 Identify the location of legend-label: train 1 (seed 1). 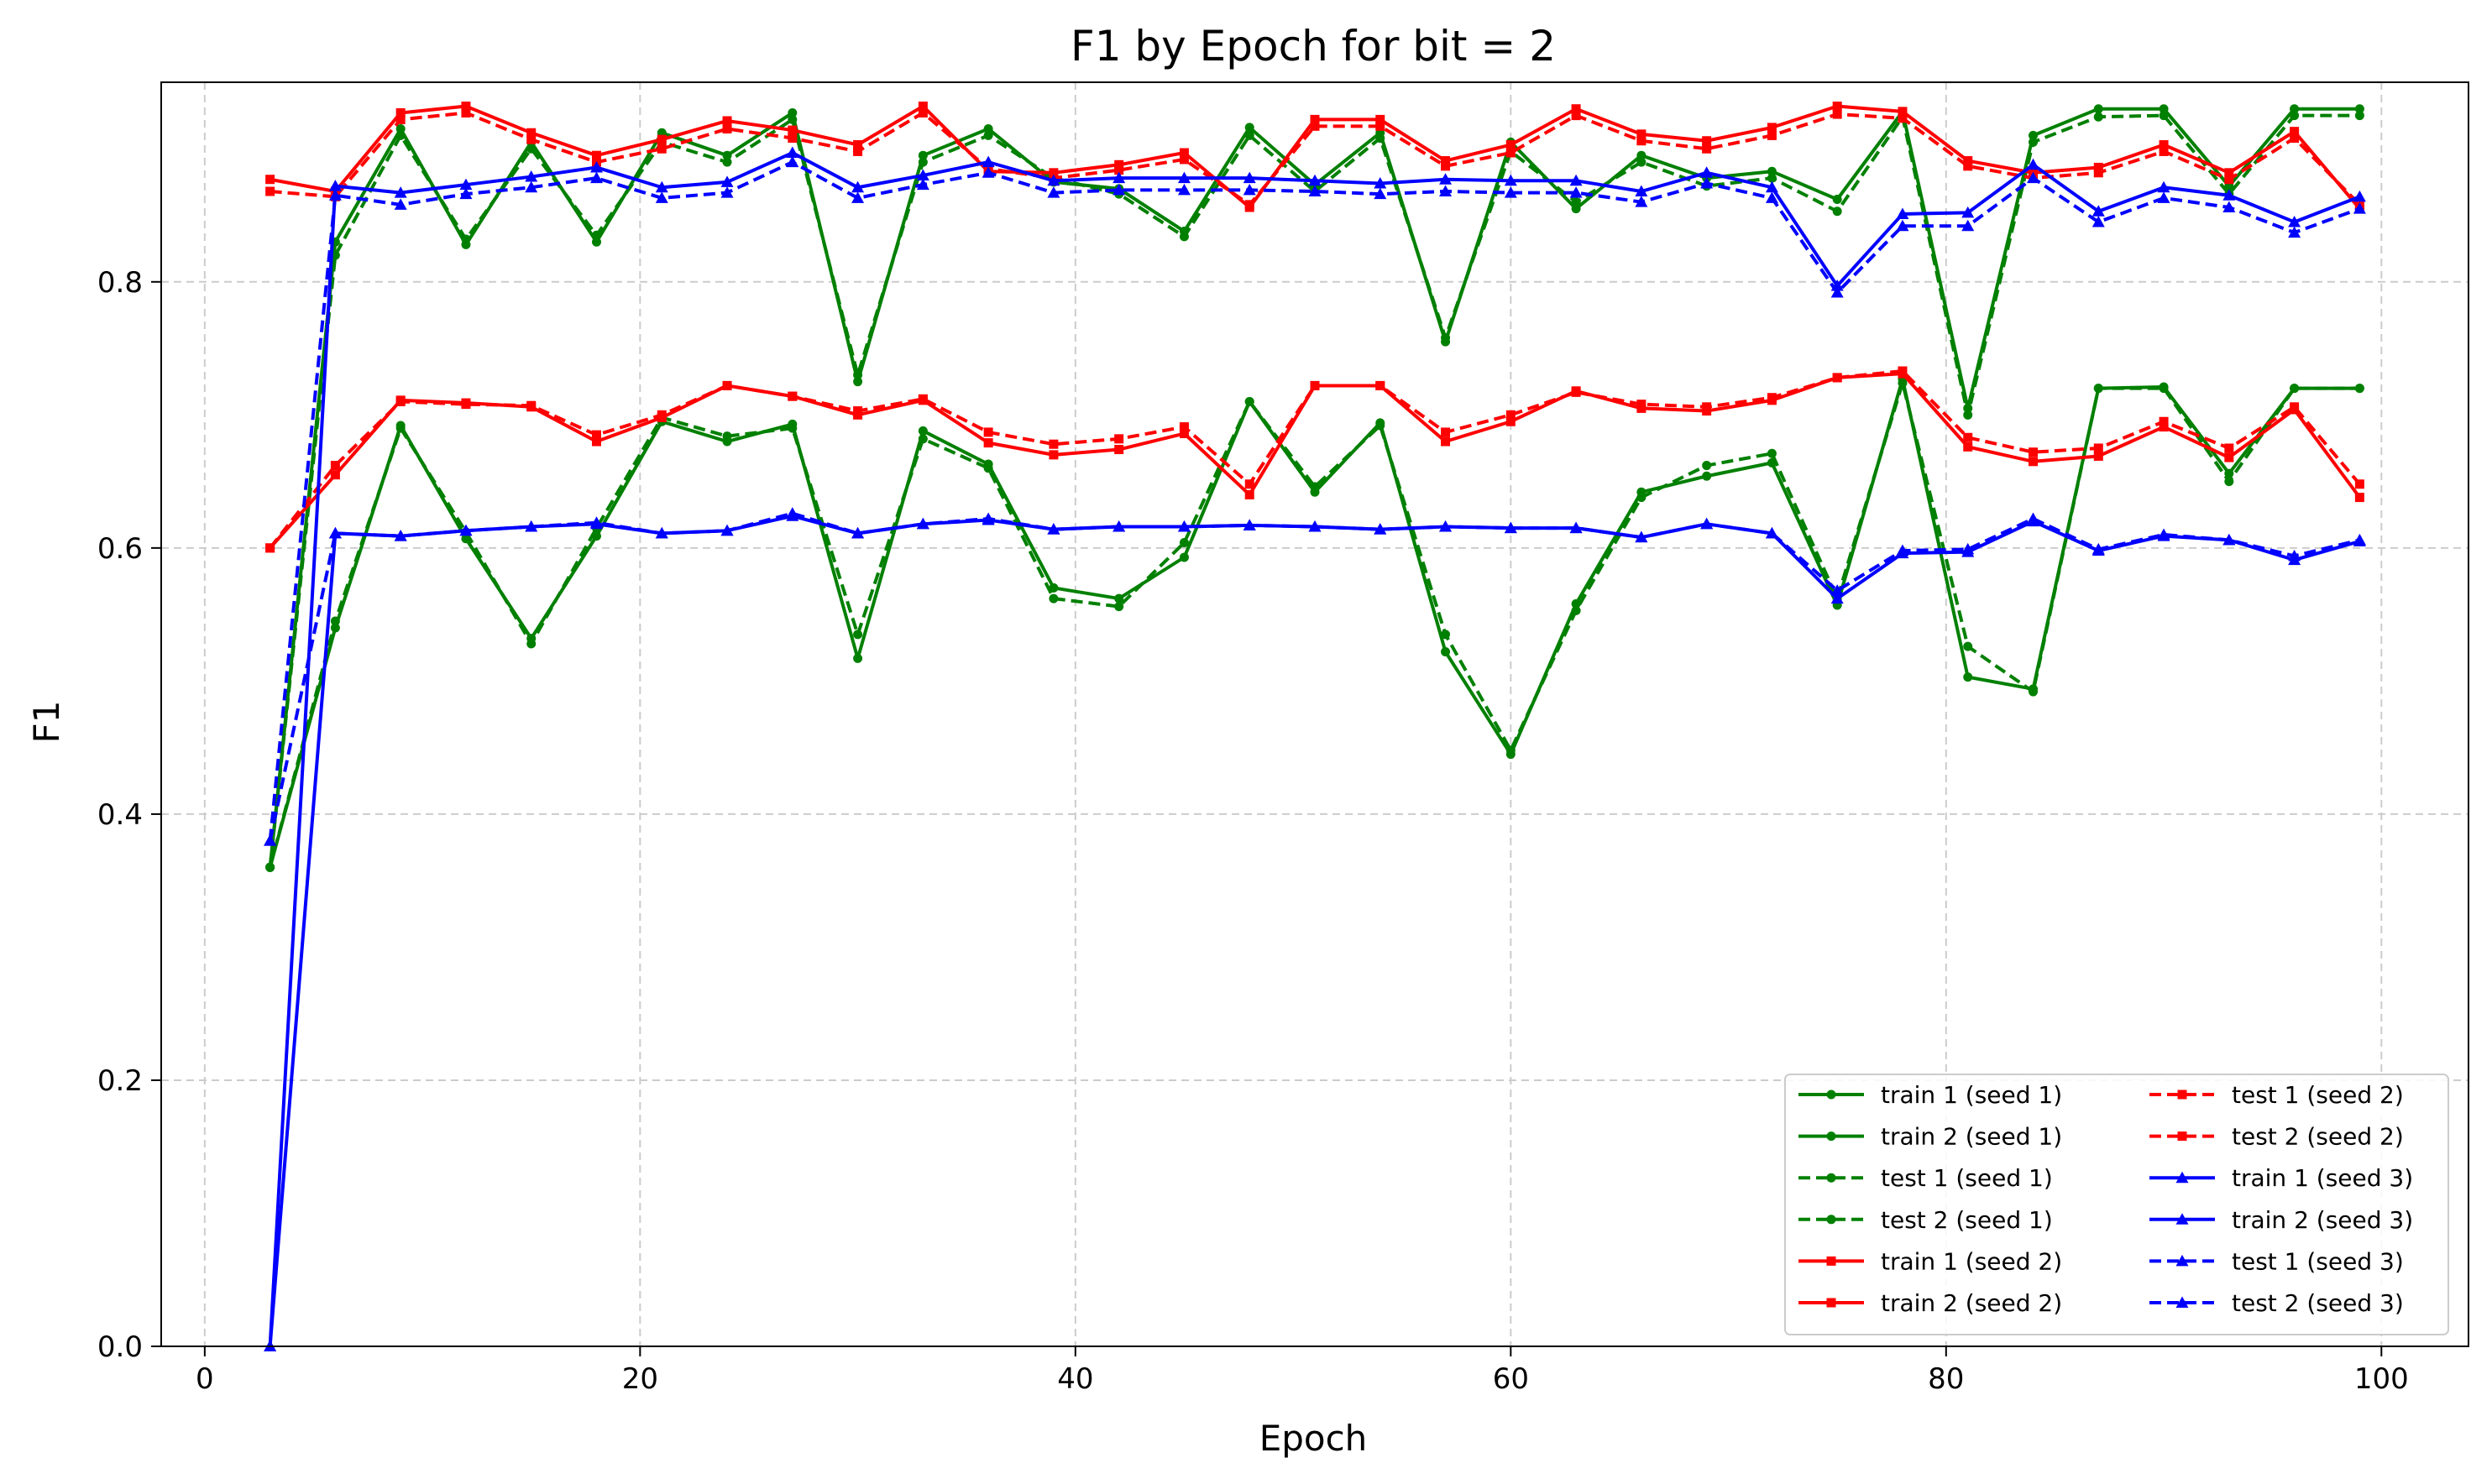
(1971, 1095).